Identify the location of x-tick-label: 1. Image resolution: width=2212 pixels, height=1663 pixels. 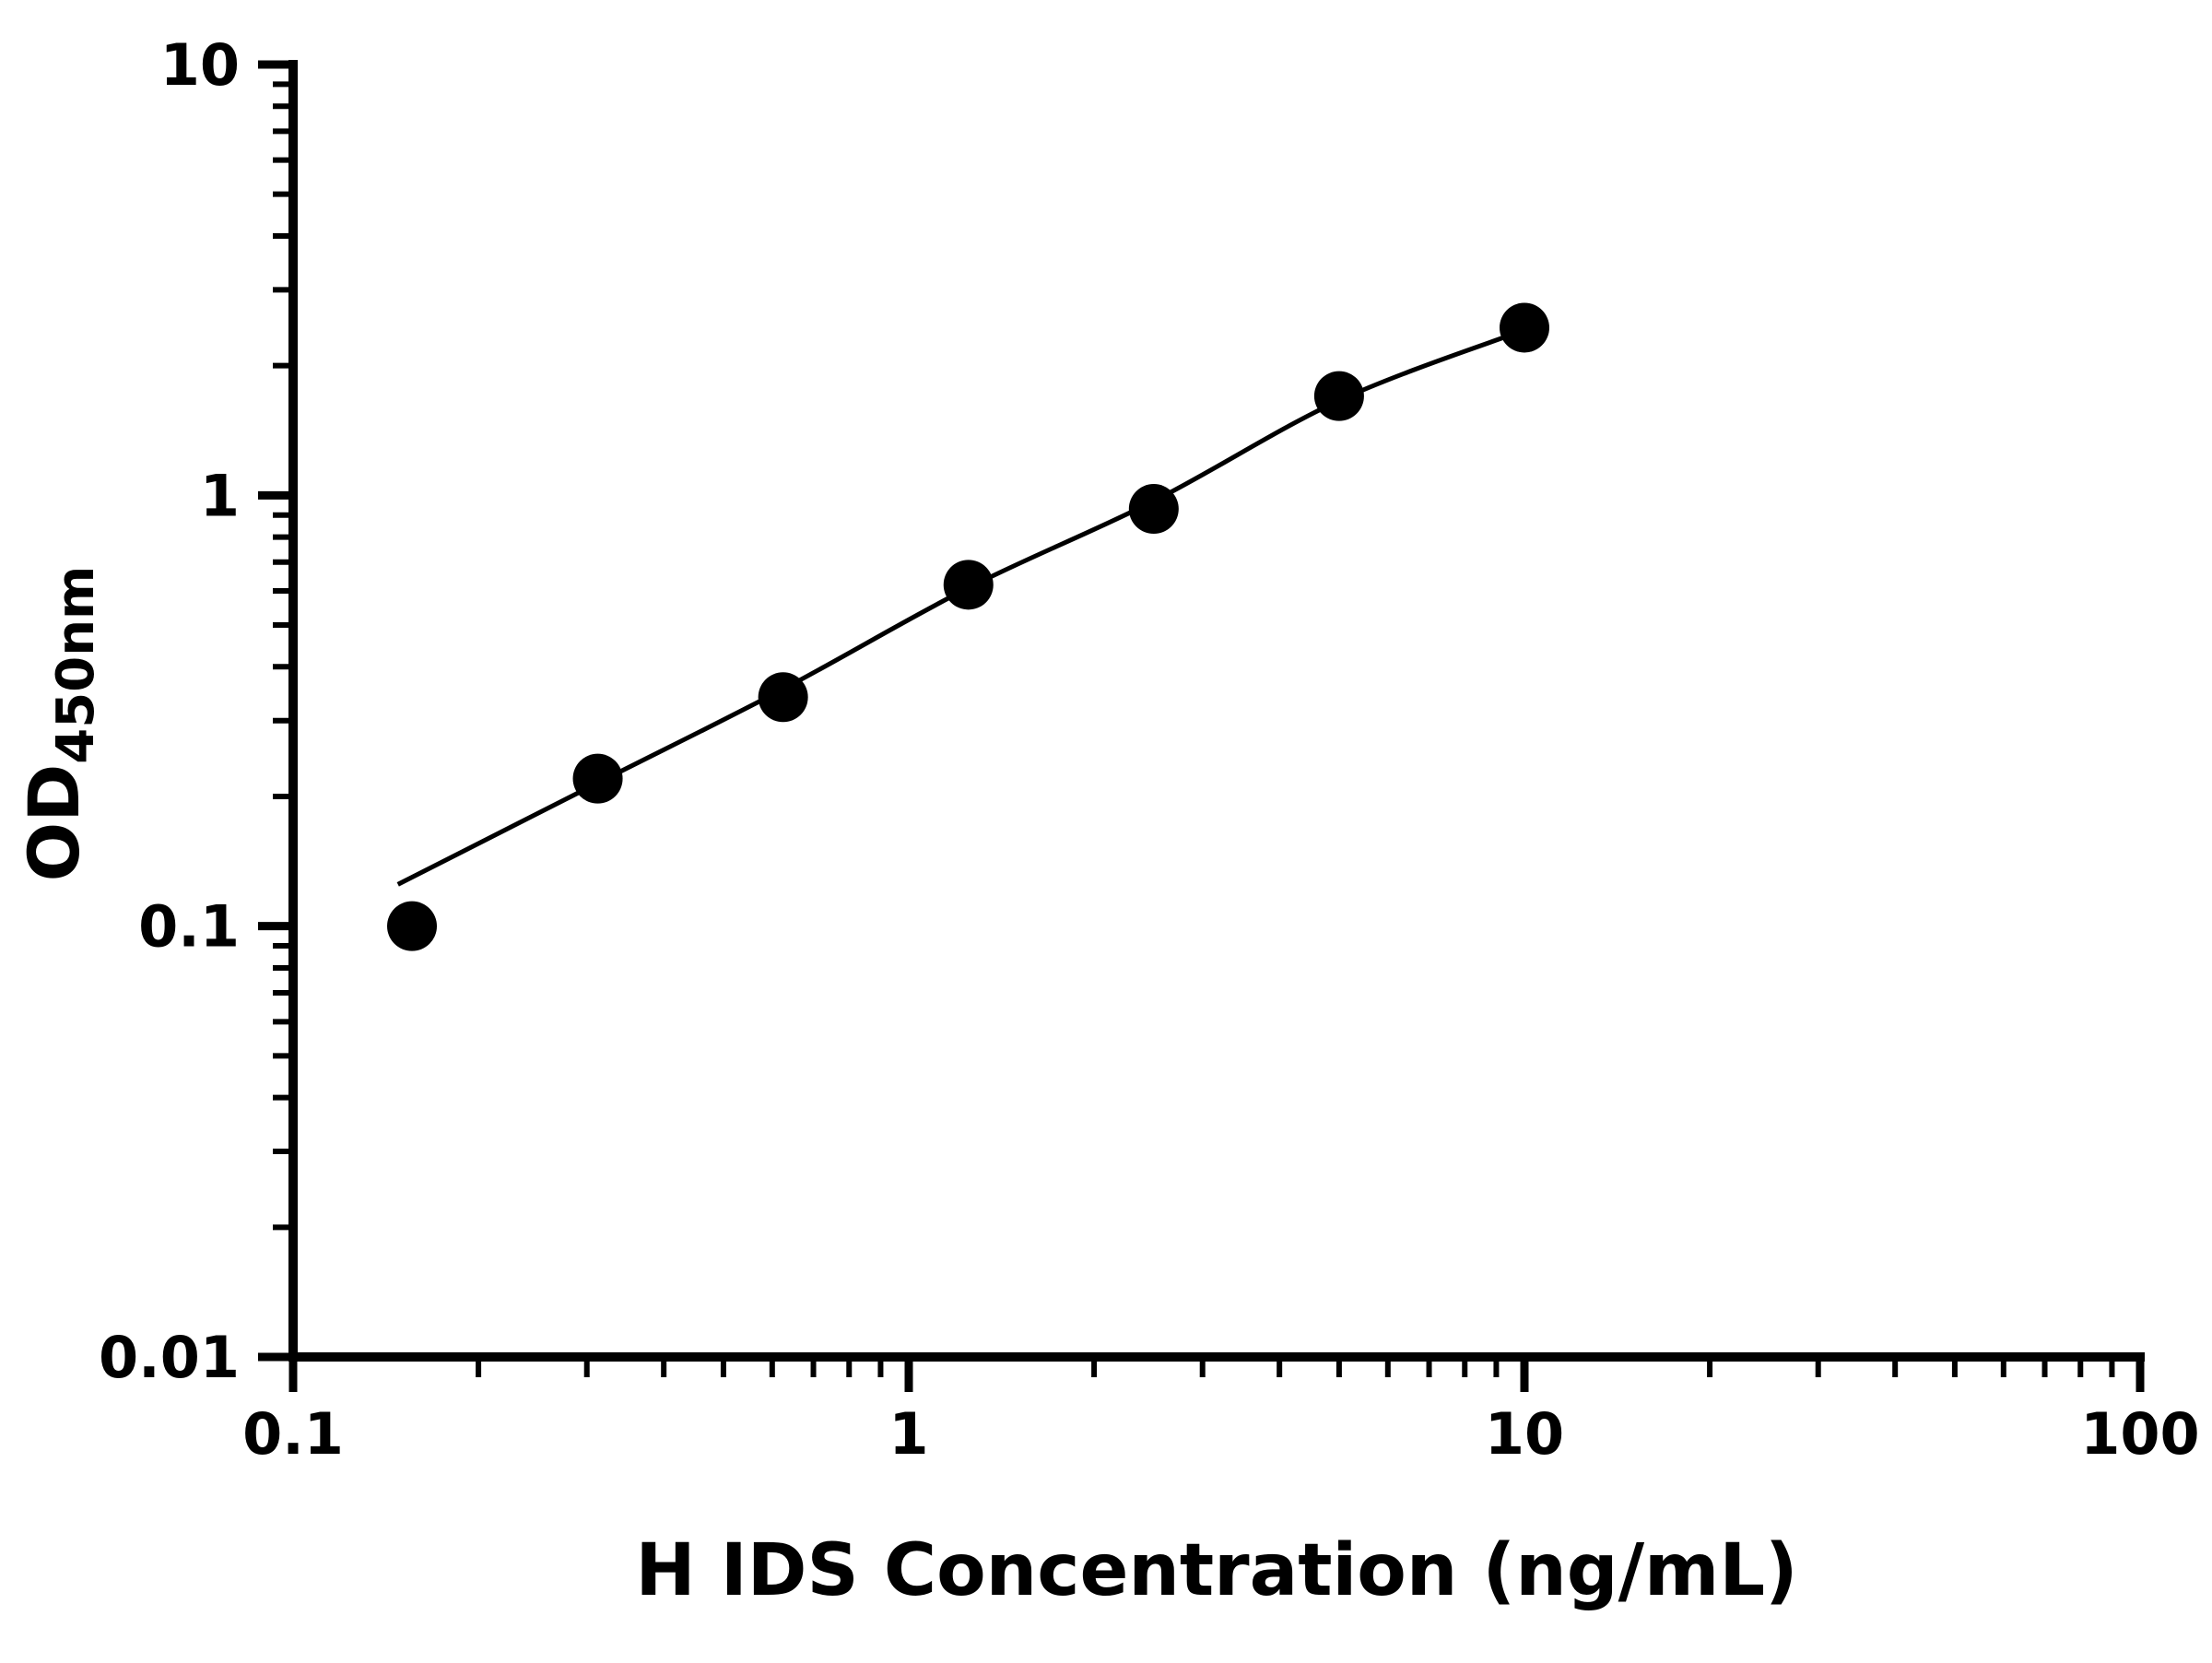
(908, 1434).